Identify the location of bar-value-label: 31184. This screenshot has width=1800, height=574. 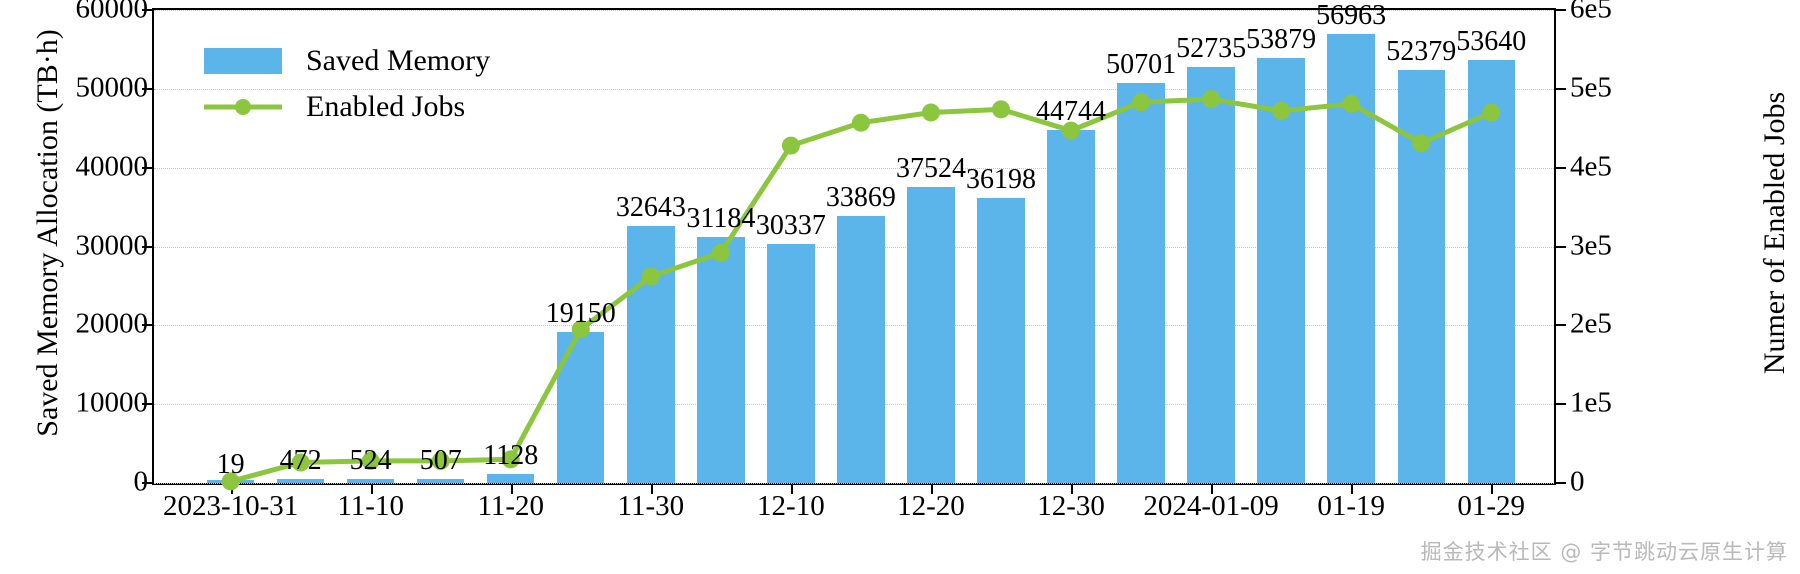
(721, 219).